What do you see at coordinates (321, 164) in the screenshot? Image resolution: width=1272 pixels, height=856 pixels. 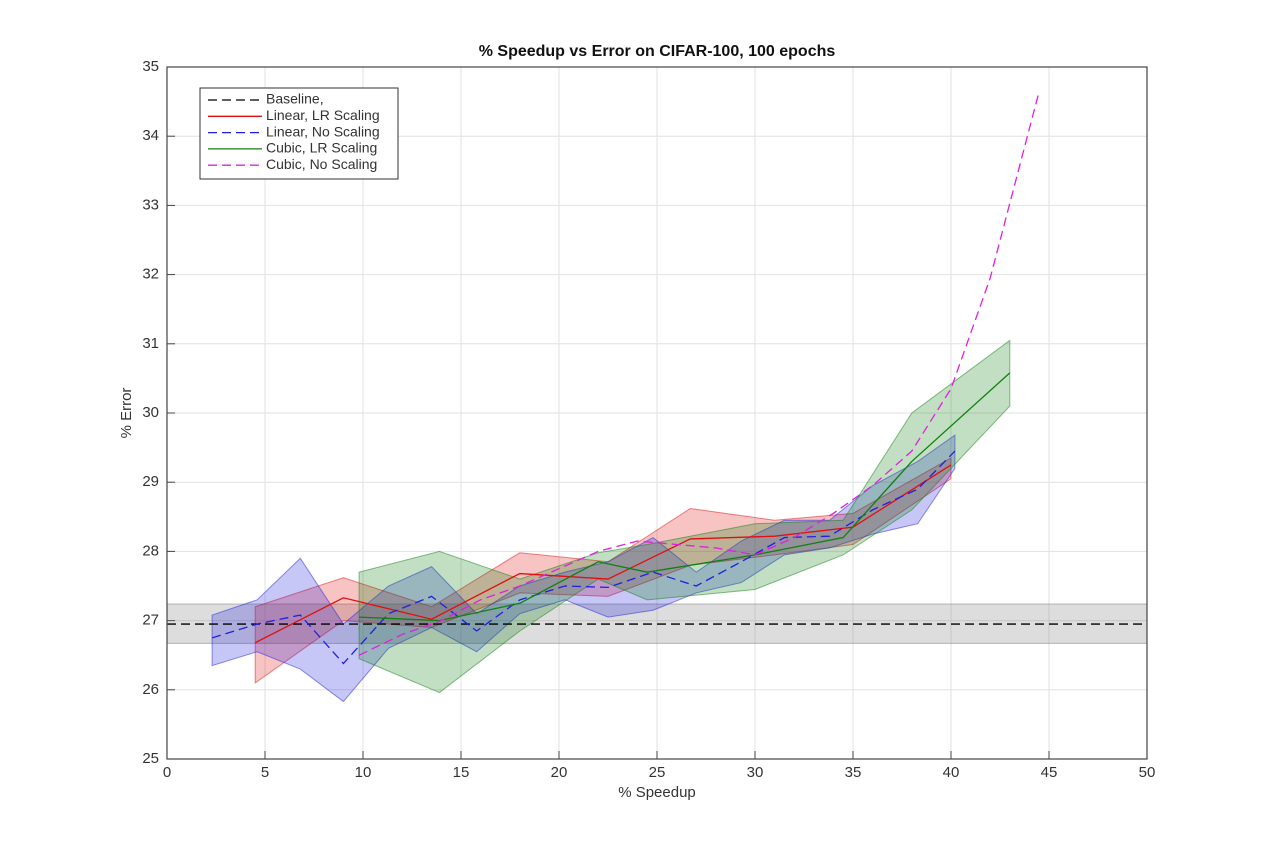 I see `legend-label: Cubic, No Scaling` at bounding box center [321, 164].